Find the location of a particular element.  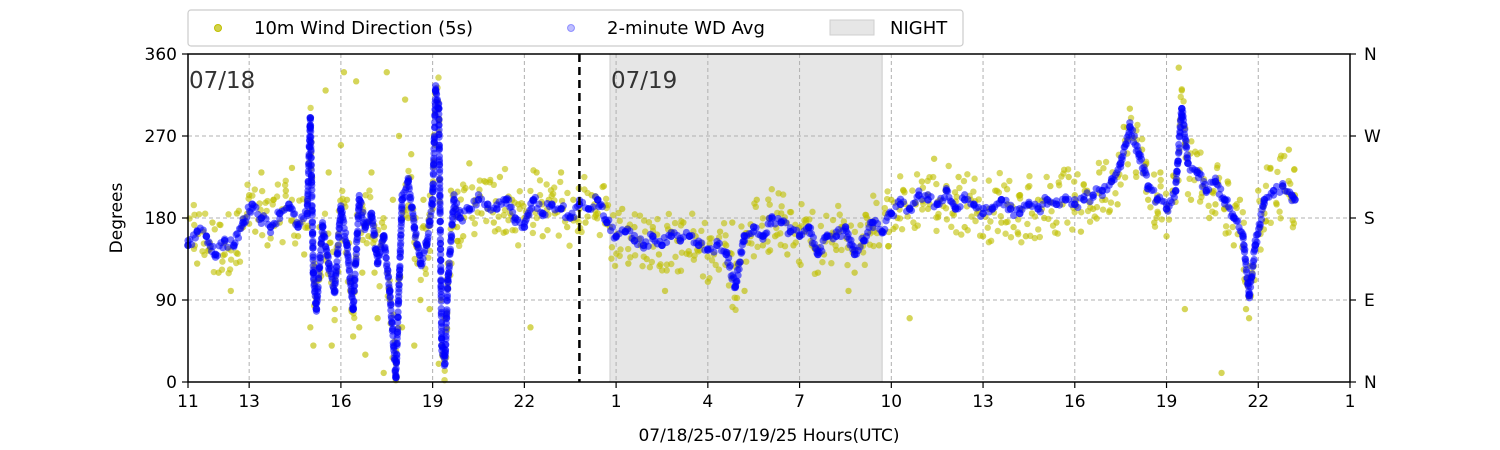

y-tick-label: 90 is located at coordinates (166, 301).